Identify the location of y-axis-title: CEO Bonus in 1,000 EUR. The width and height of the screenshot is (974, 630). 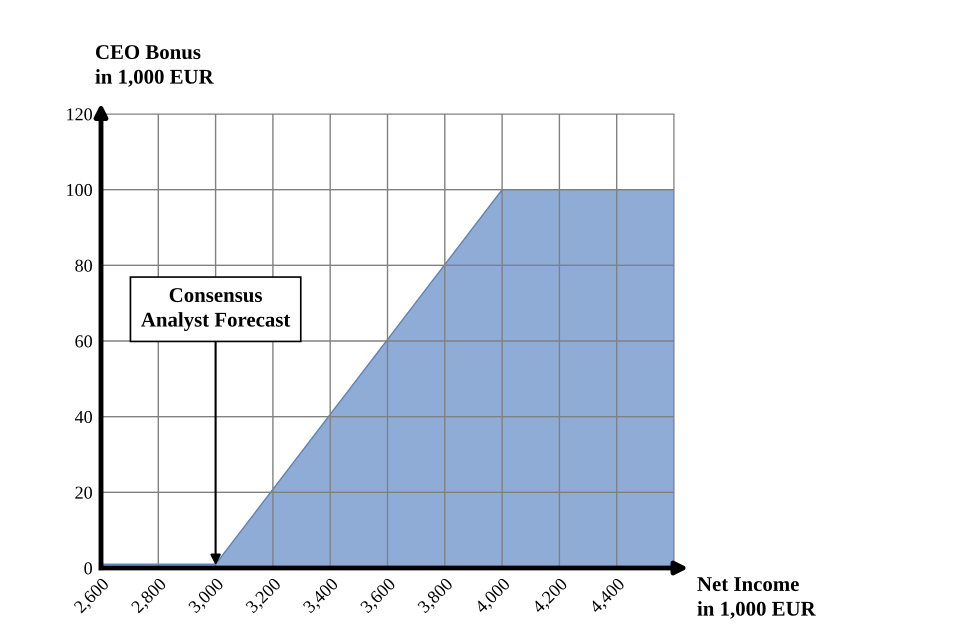
(154, 66).